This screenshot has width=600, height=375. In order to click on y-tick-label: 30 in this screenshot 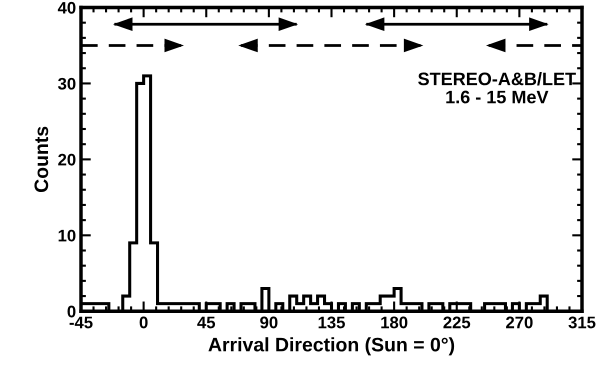, I will do `click(67, 84)`.